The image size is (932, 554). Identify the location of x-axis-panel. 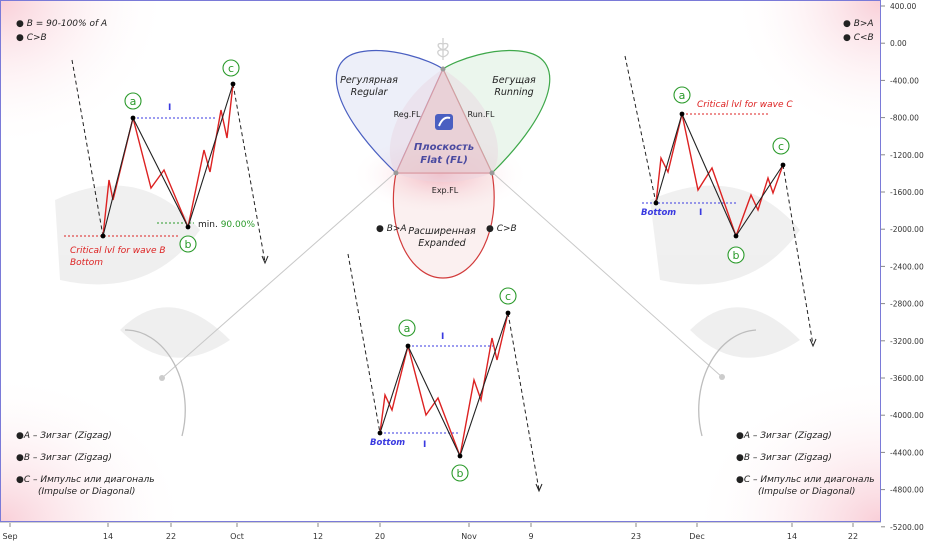
(440, 536).